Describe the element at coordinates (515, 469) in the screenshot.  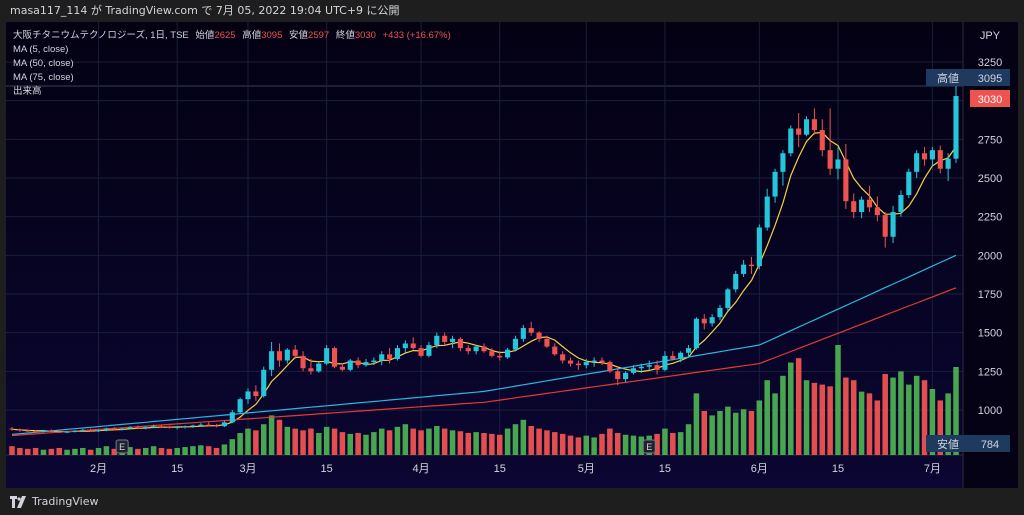
I see `time-axis: 2月 15 3月 15 4月 15 5月 15 6月 15 7月` at that location.